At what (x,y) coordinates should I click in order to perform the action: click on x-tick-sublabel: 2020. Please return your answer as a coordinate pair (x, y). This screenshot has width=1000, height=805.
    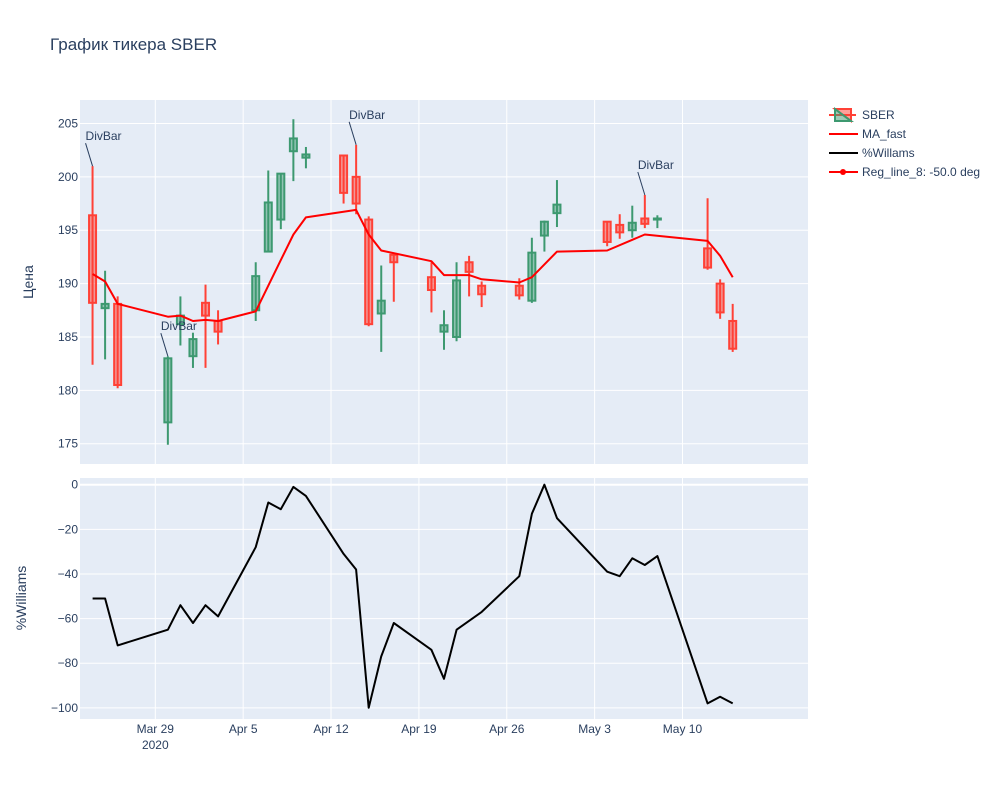
    Looking at the image, I should click on (155, 745).